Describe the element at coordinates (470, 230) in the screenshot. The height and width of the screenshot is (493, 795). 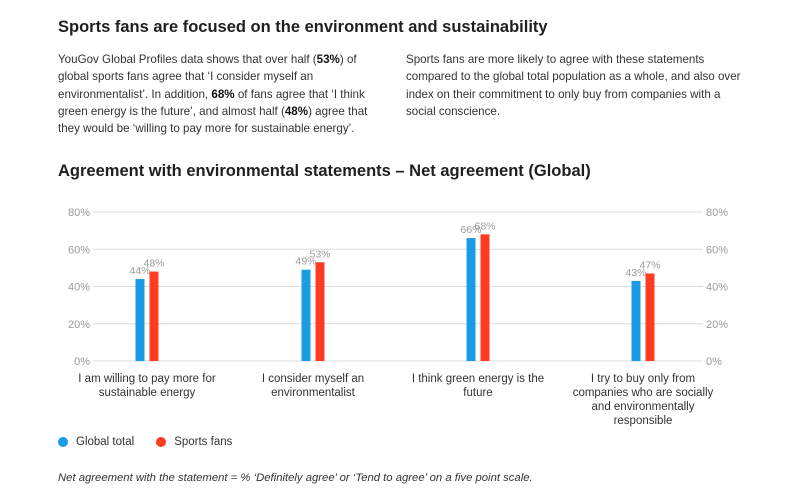
I see `data-label-global-total: 66%` at that location.